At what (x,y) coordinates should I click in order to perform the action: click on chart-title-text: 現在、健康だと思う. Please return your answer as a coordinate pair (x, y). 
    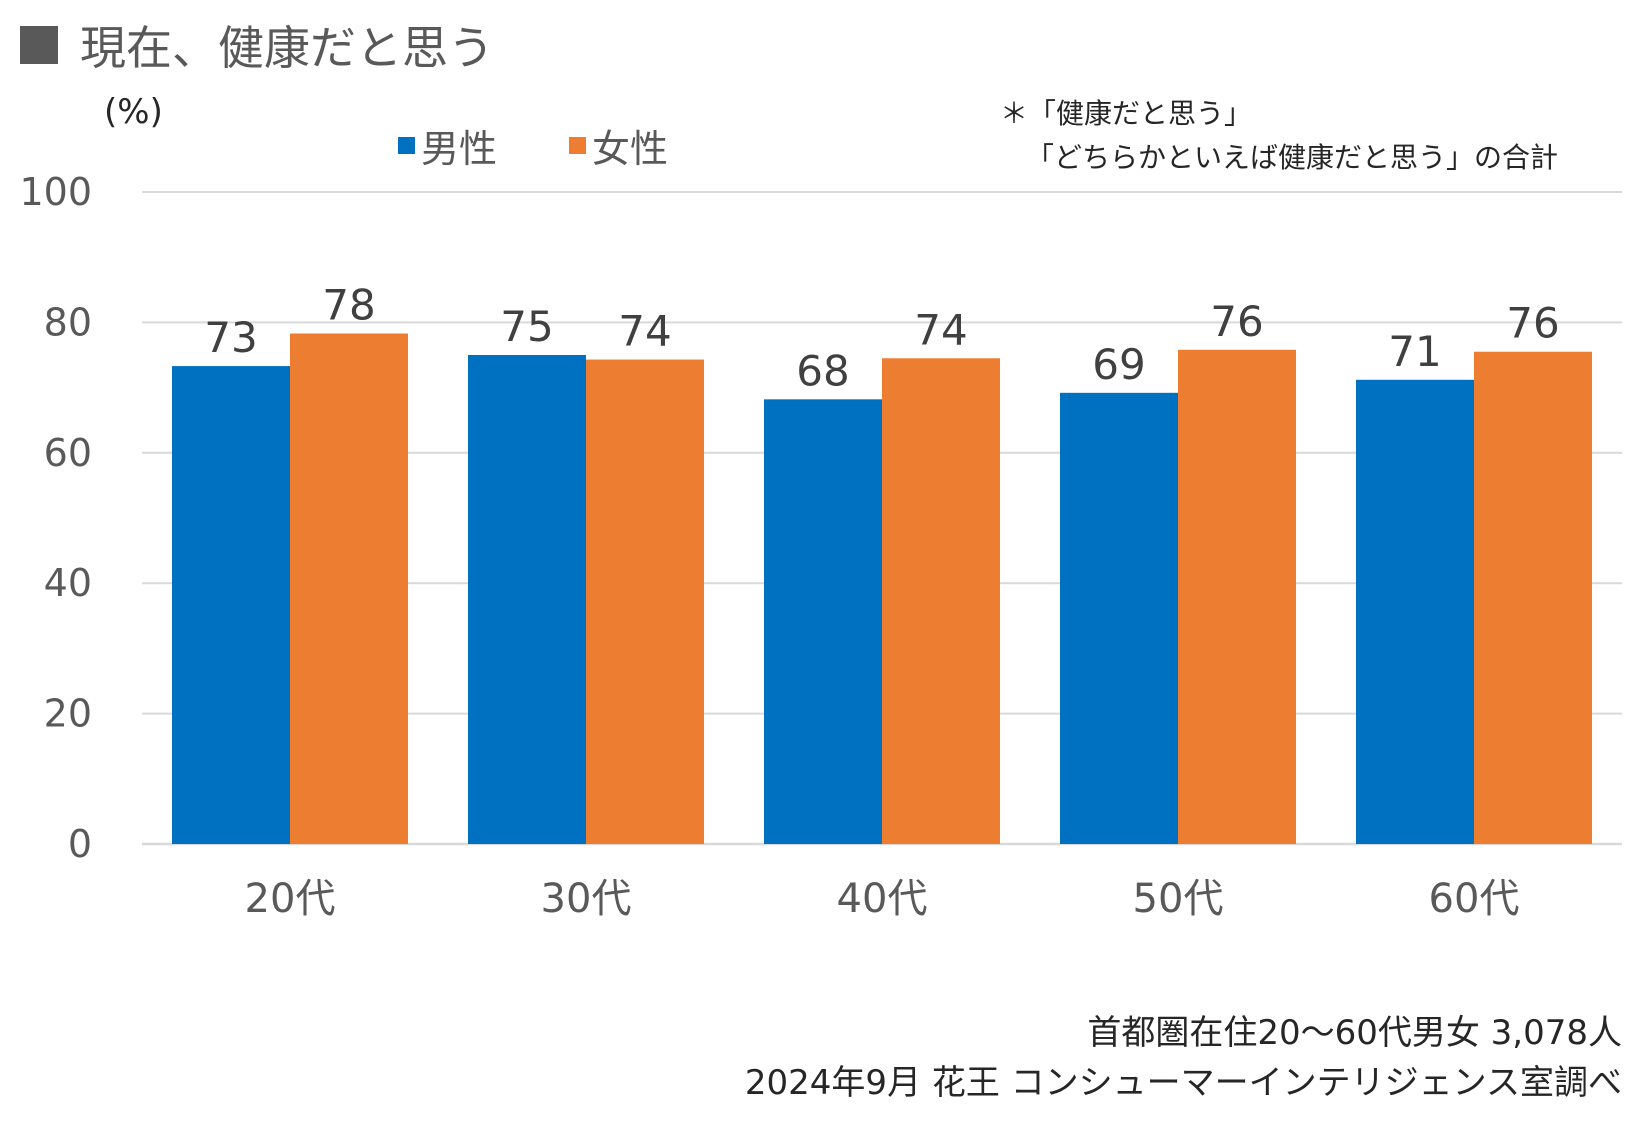
    Looking at the image, I should click on (287, 48).